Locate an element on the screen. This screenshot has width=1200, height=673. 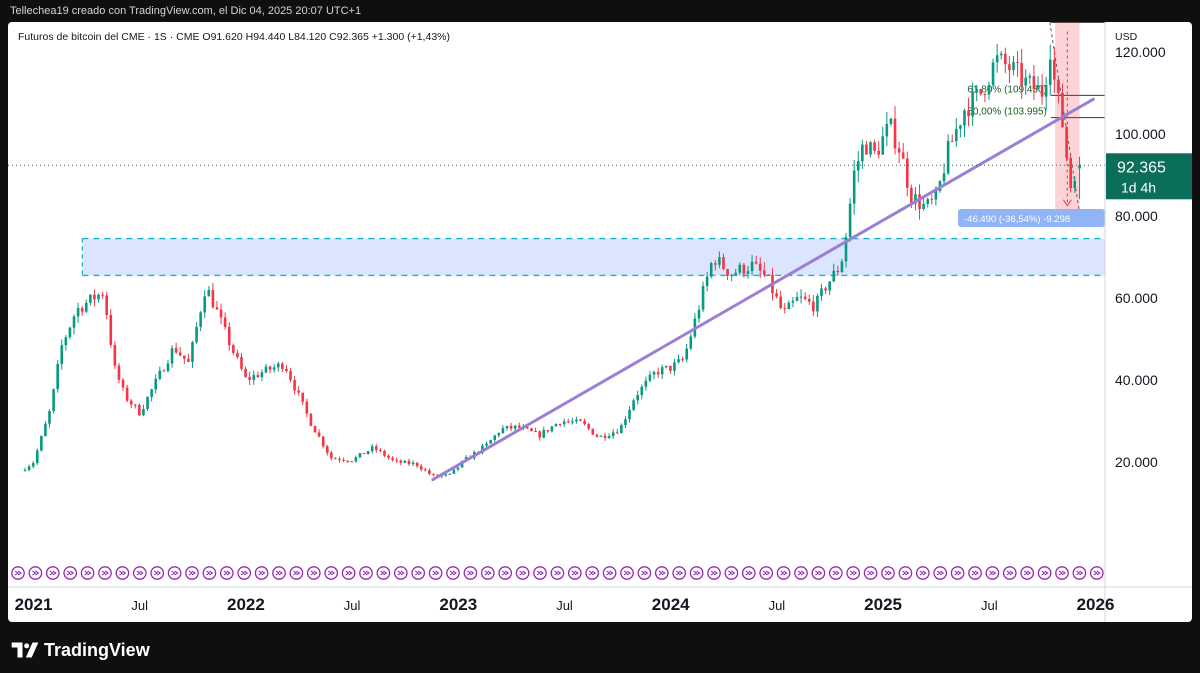
countdown-label: 1d 4h is located at coordinates (1138, 187).